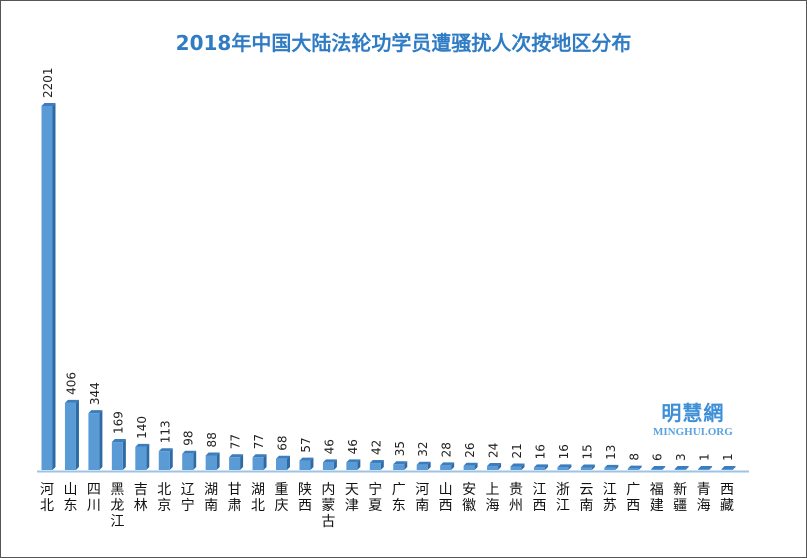 Image resolution: width=807 pixels, height=558 pixels. Describe the element at coordinates (633, 490) in the screenshot. I see `category-label: 广` at that location.